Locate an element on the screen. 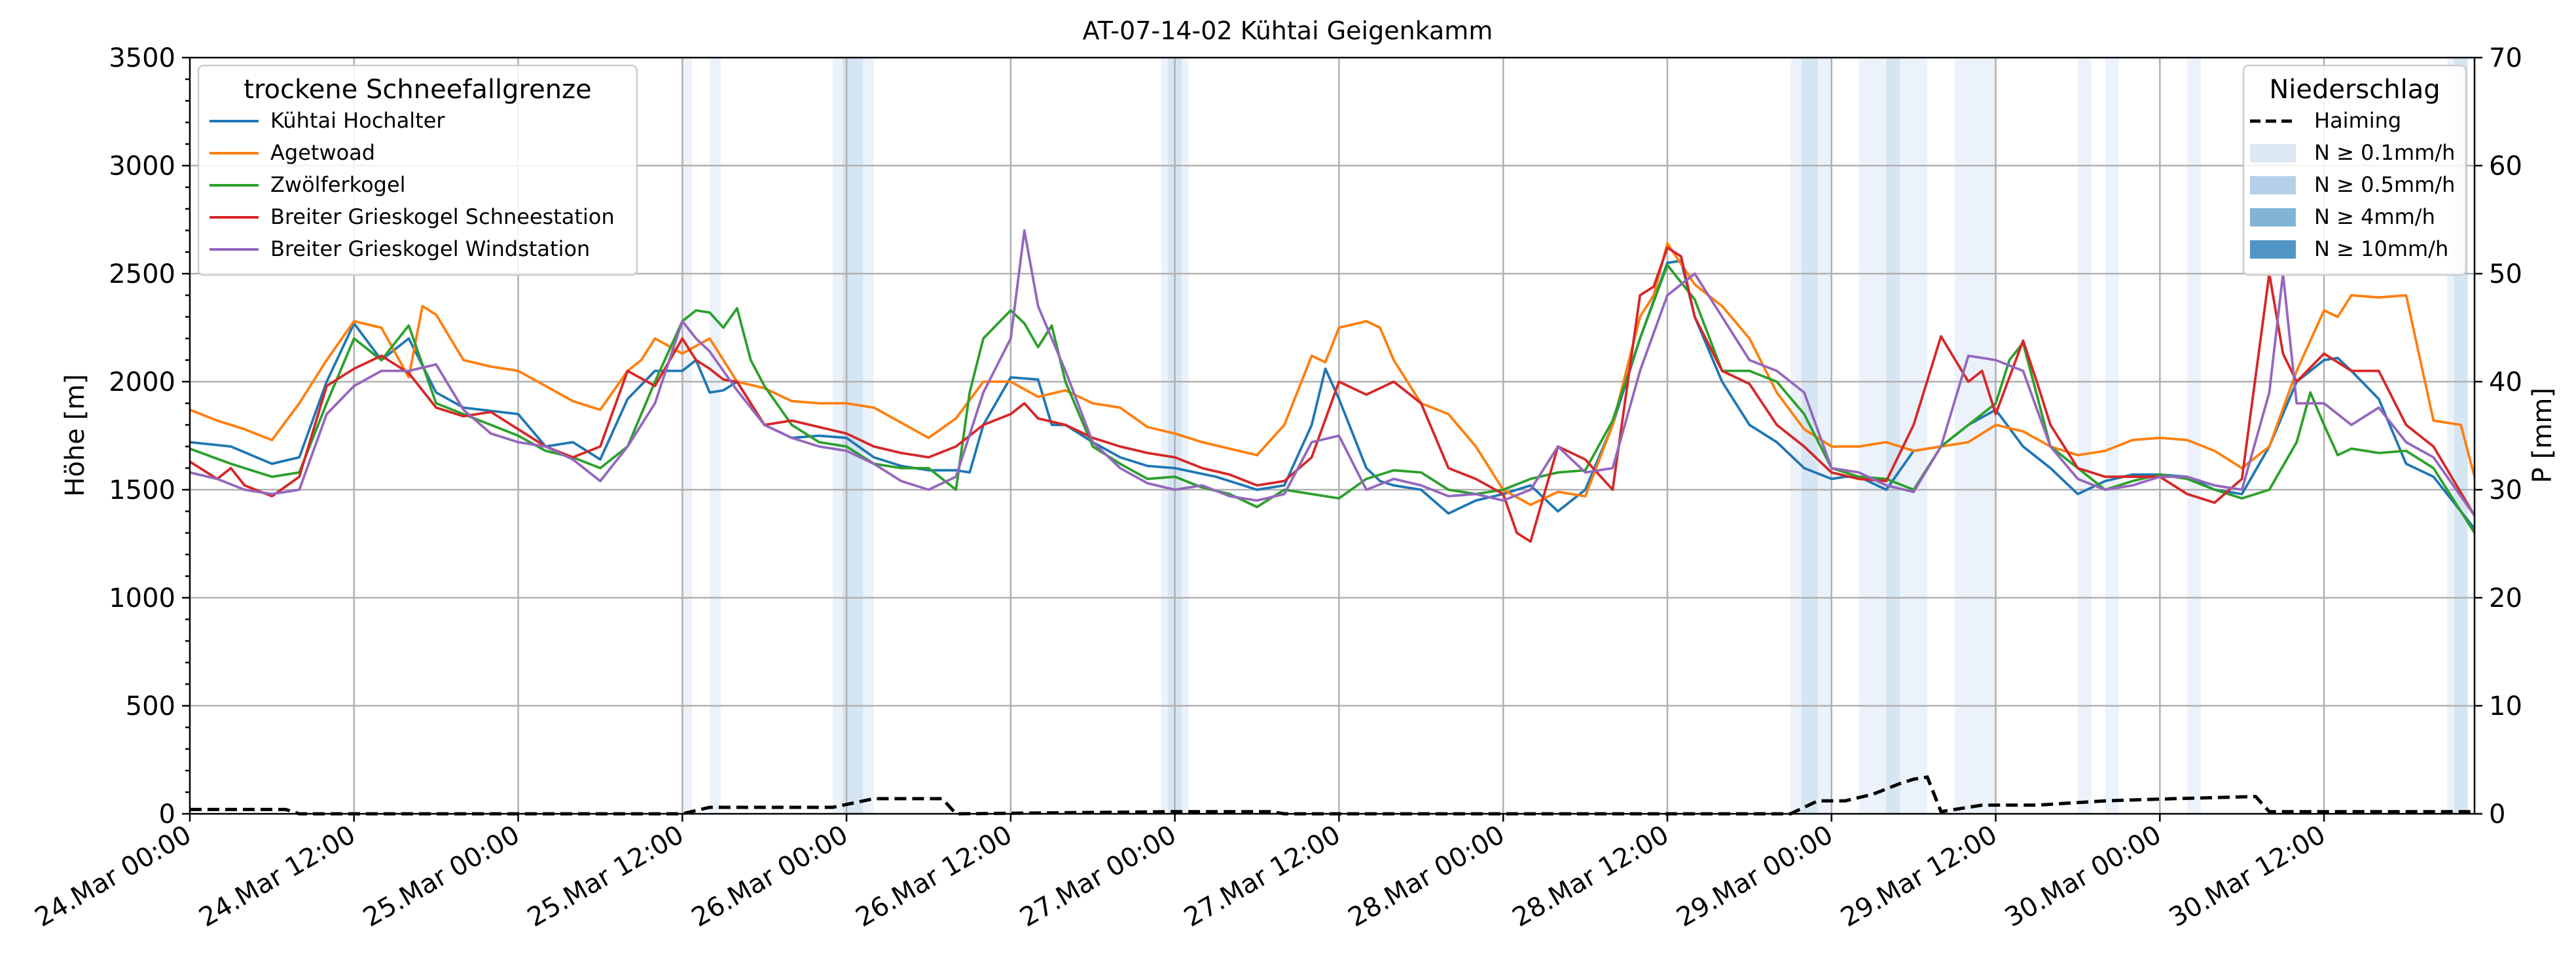 The width and height of the screenshot is (2576, 967). y-tick-label-left: 500 is located at coordinates (150, 706).